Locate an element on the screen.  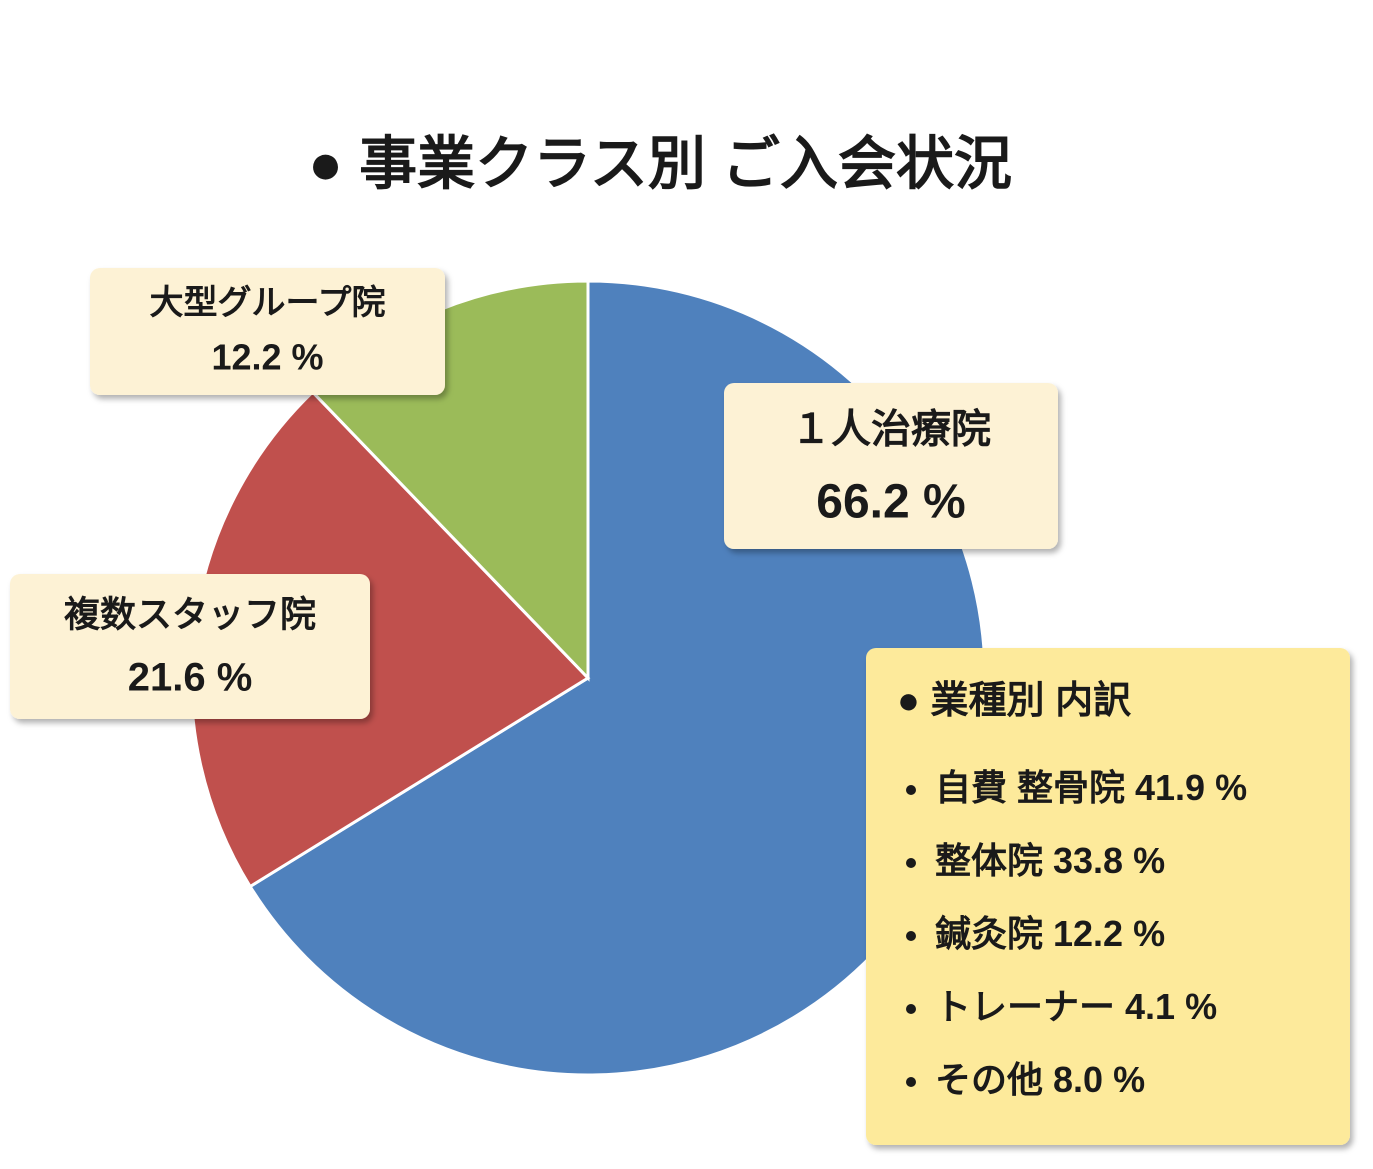
category-label: 大型グループ院 is located at coordinates (268, 302).